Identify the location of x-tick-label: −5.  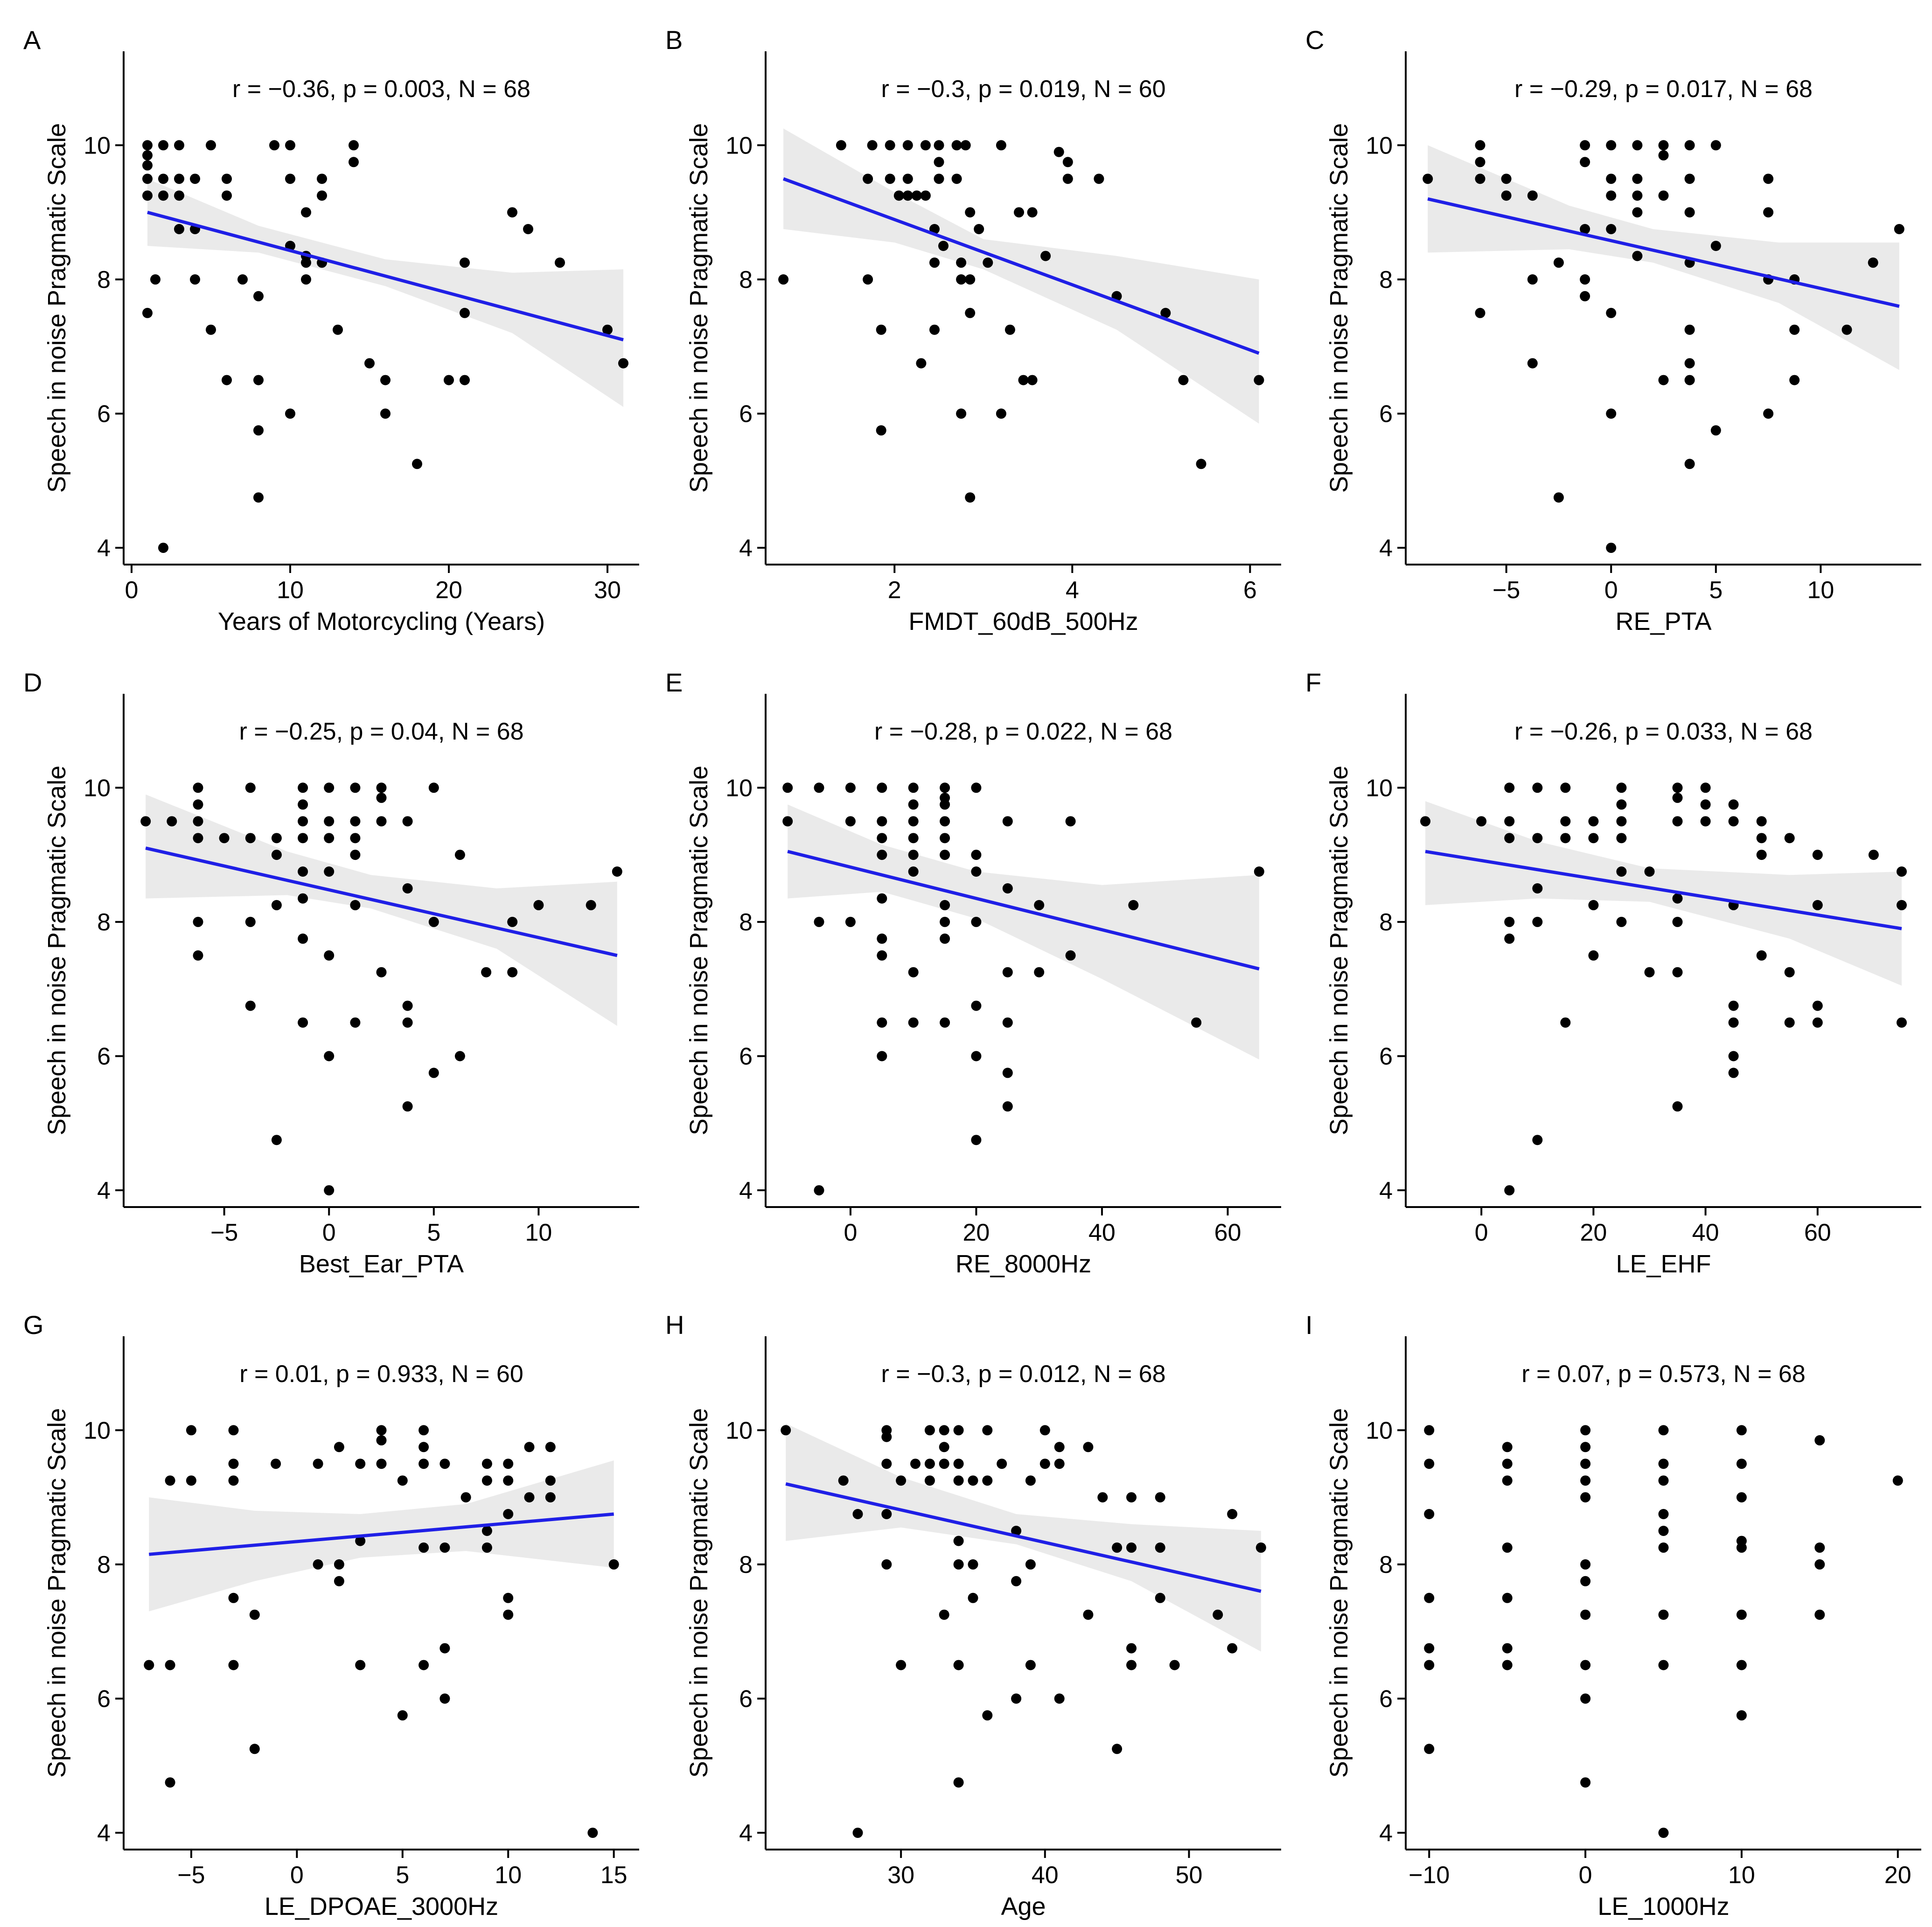
(224, 1232).